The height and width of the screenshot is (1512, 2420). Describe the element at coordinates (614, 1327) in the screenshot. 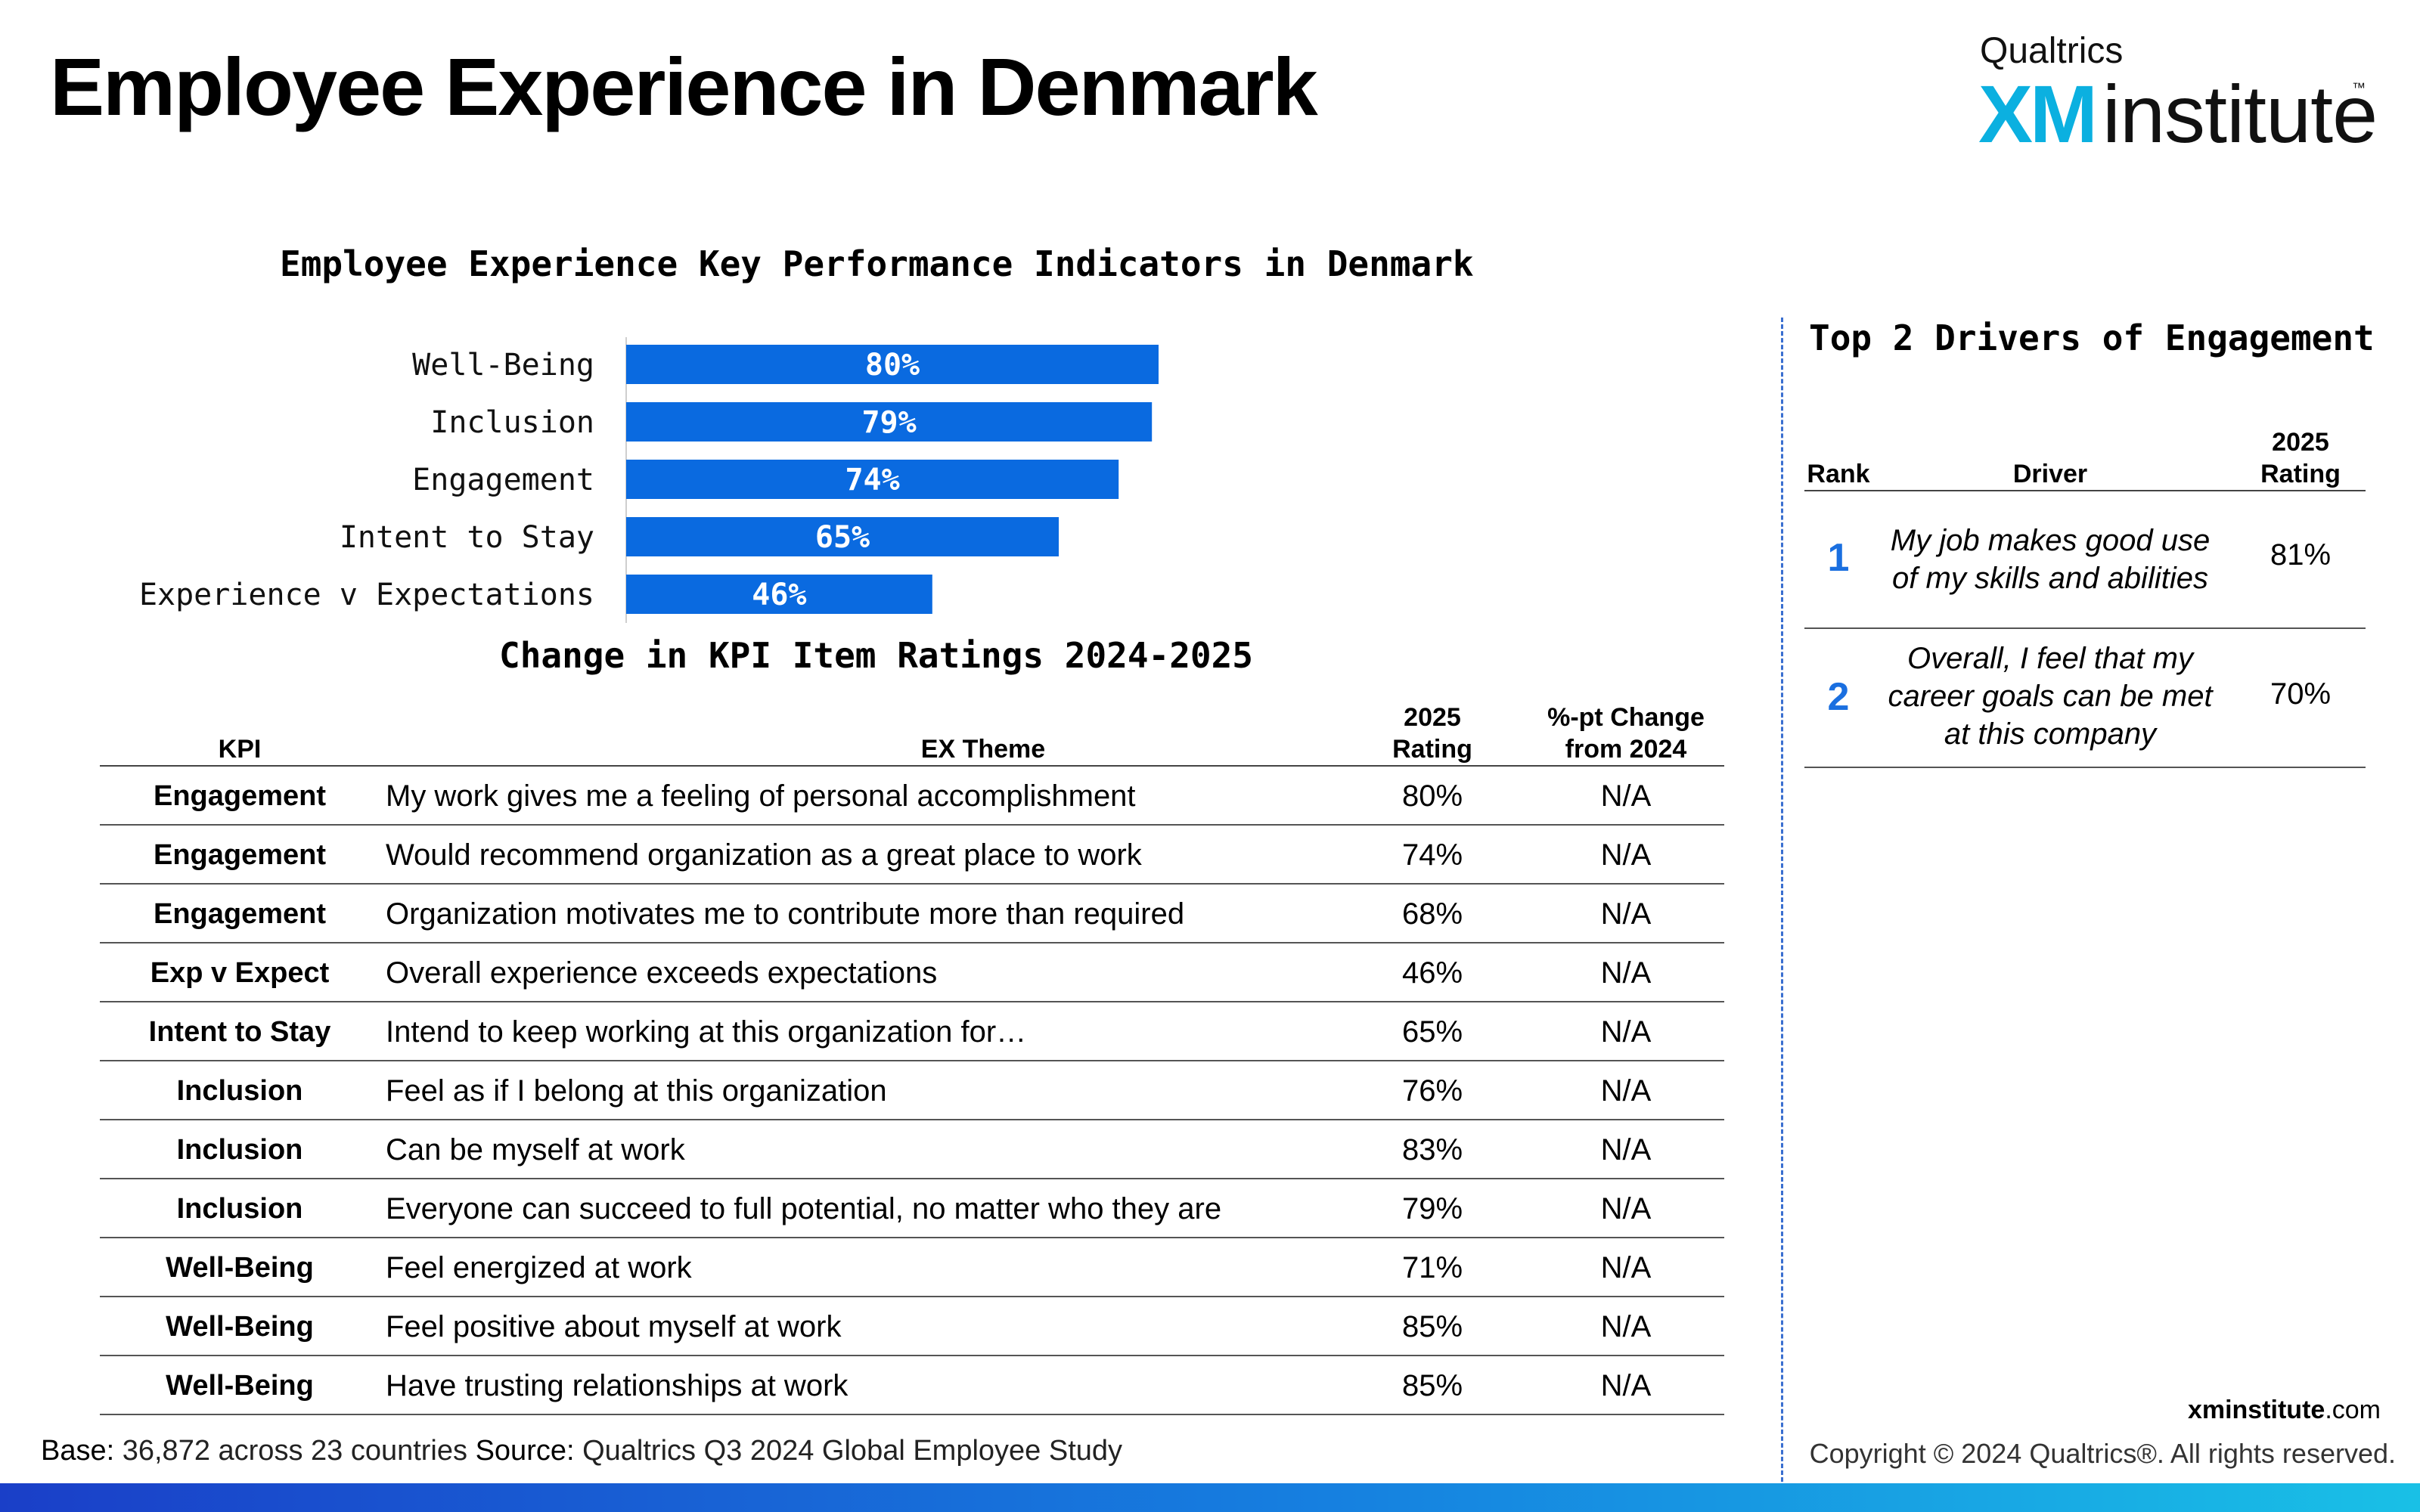

I see `ex-theme-cell: Feel positive about myself at work` at that location.